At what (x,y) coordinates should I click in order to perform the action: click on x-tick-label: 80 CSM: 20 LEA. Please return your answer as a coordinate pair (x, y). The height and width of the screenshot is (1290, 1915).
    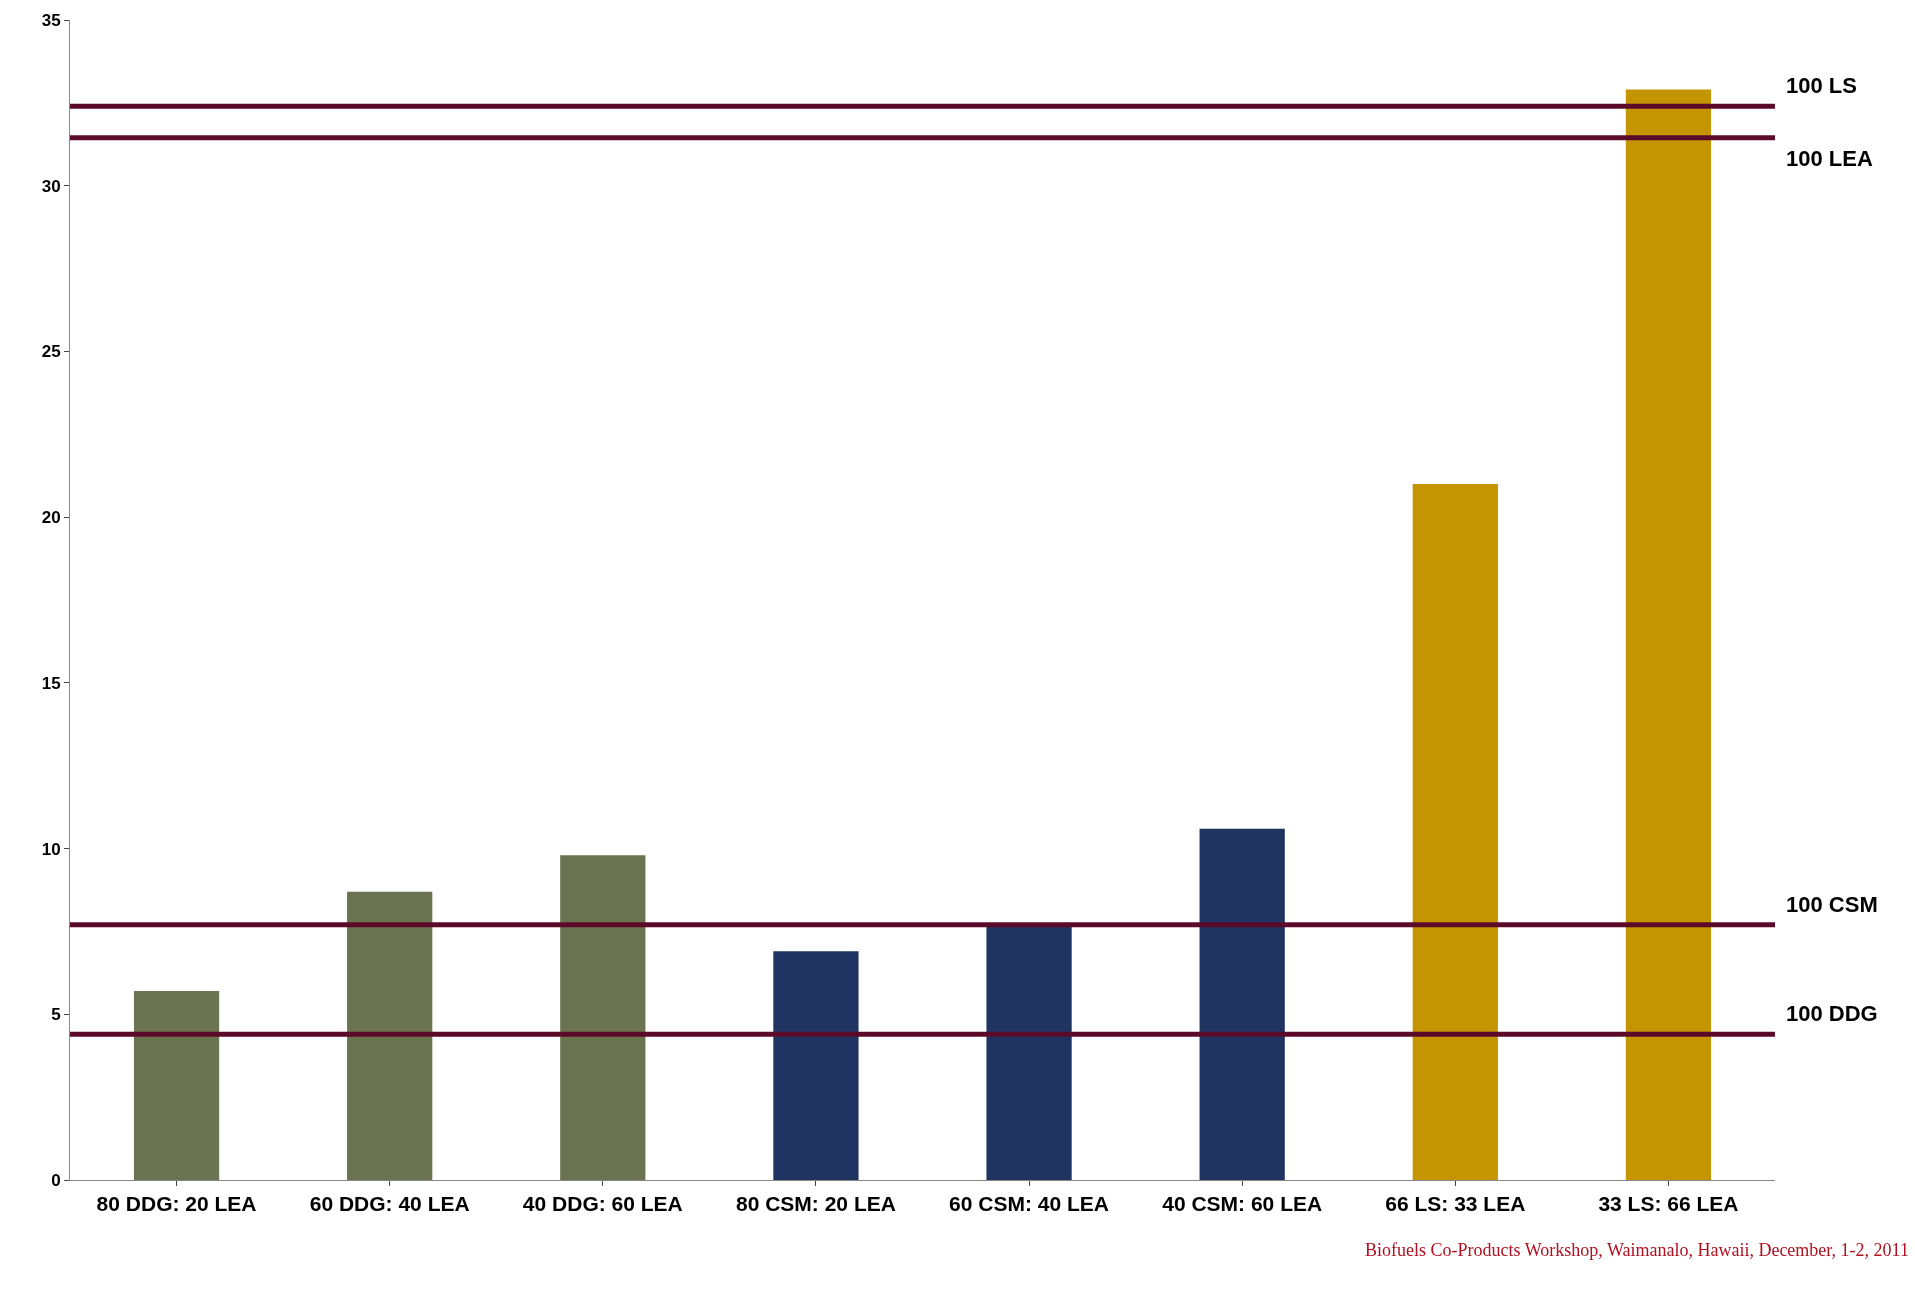
    Looking at the image, I should click on (815, 1204).